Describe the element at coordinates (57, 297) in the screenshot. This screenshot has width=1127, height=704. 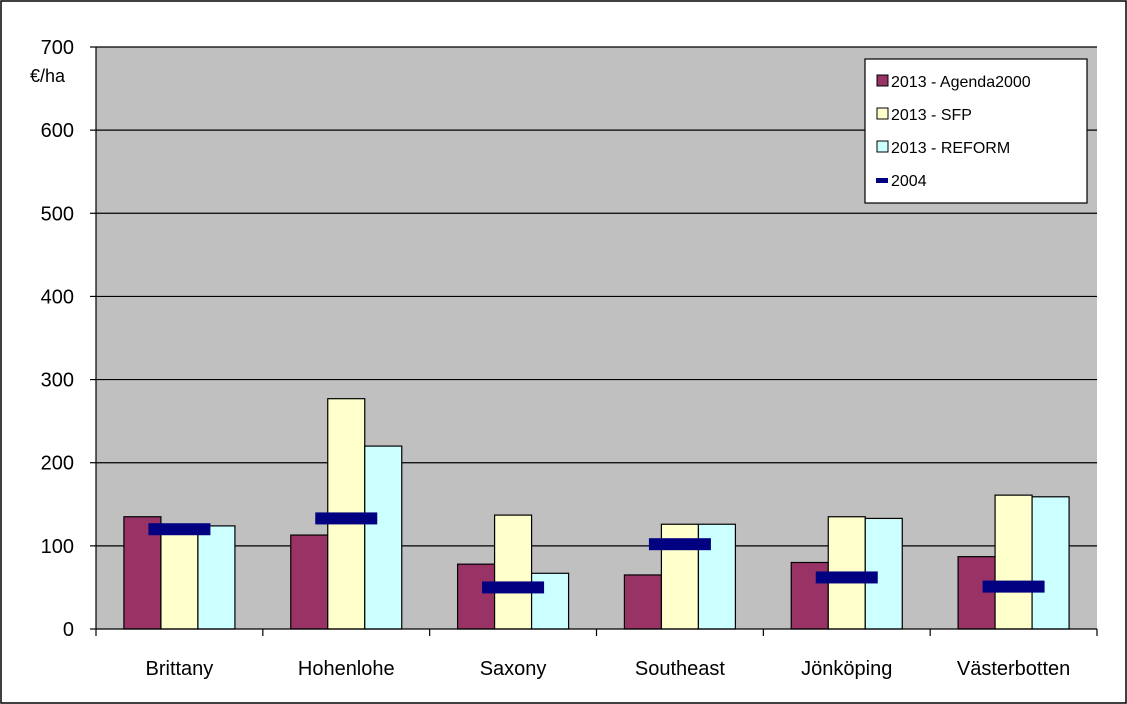
I see `y-tick-label: 400` at that location.